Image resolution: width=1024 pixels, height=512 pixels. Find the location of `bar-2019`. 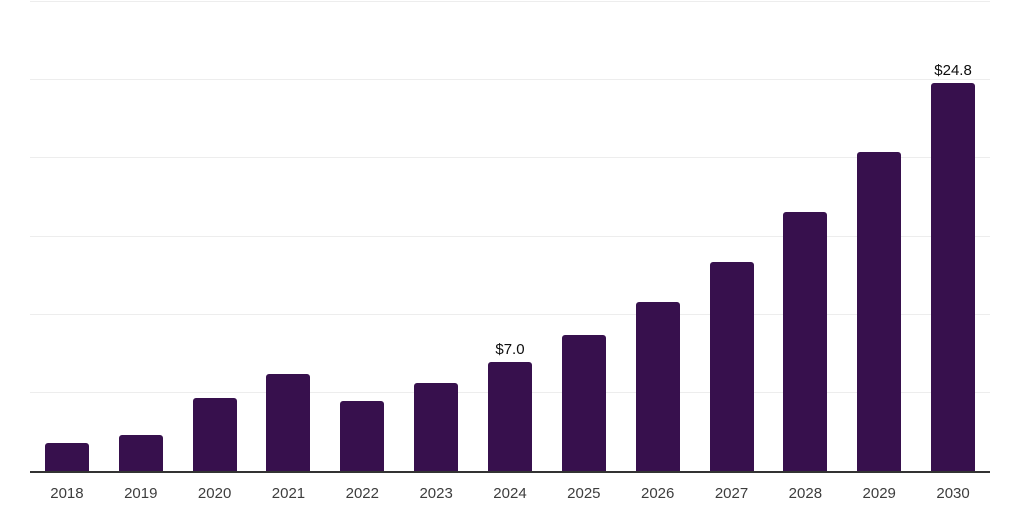

bar-2019 is located at coordinates (140, 453).